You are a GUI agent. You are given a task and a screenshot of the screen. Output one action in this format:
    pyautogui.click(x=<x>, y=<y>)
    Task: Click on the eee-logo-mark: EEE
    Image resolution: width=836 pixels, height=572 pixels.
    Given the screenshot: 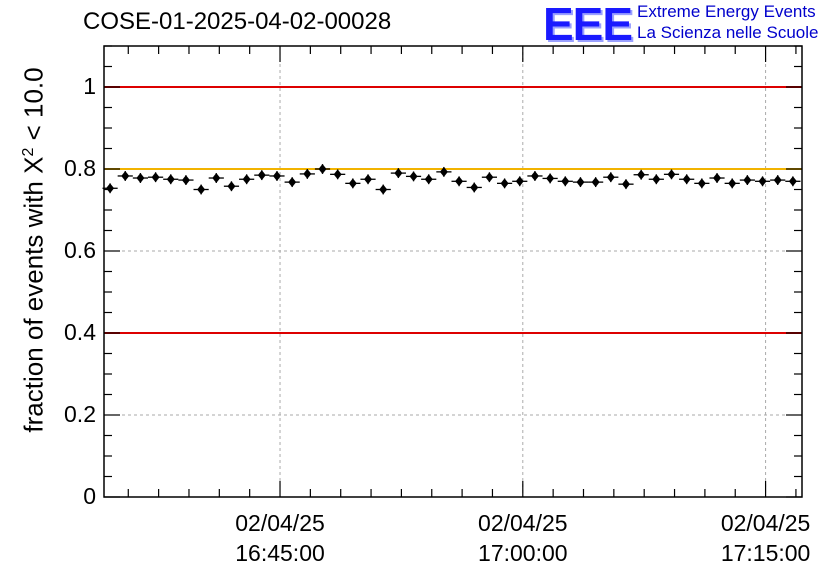 What is the action you would take?
    pyautogui.click(x=588, y=25)
    